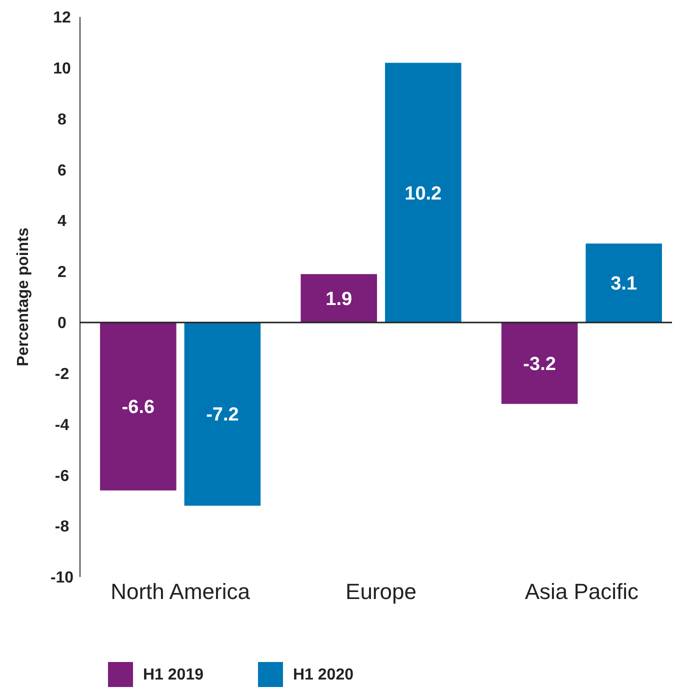 This screenshot has width=677, height=690. I want to click on y-tick-label: -6, so click(62, 476).